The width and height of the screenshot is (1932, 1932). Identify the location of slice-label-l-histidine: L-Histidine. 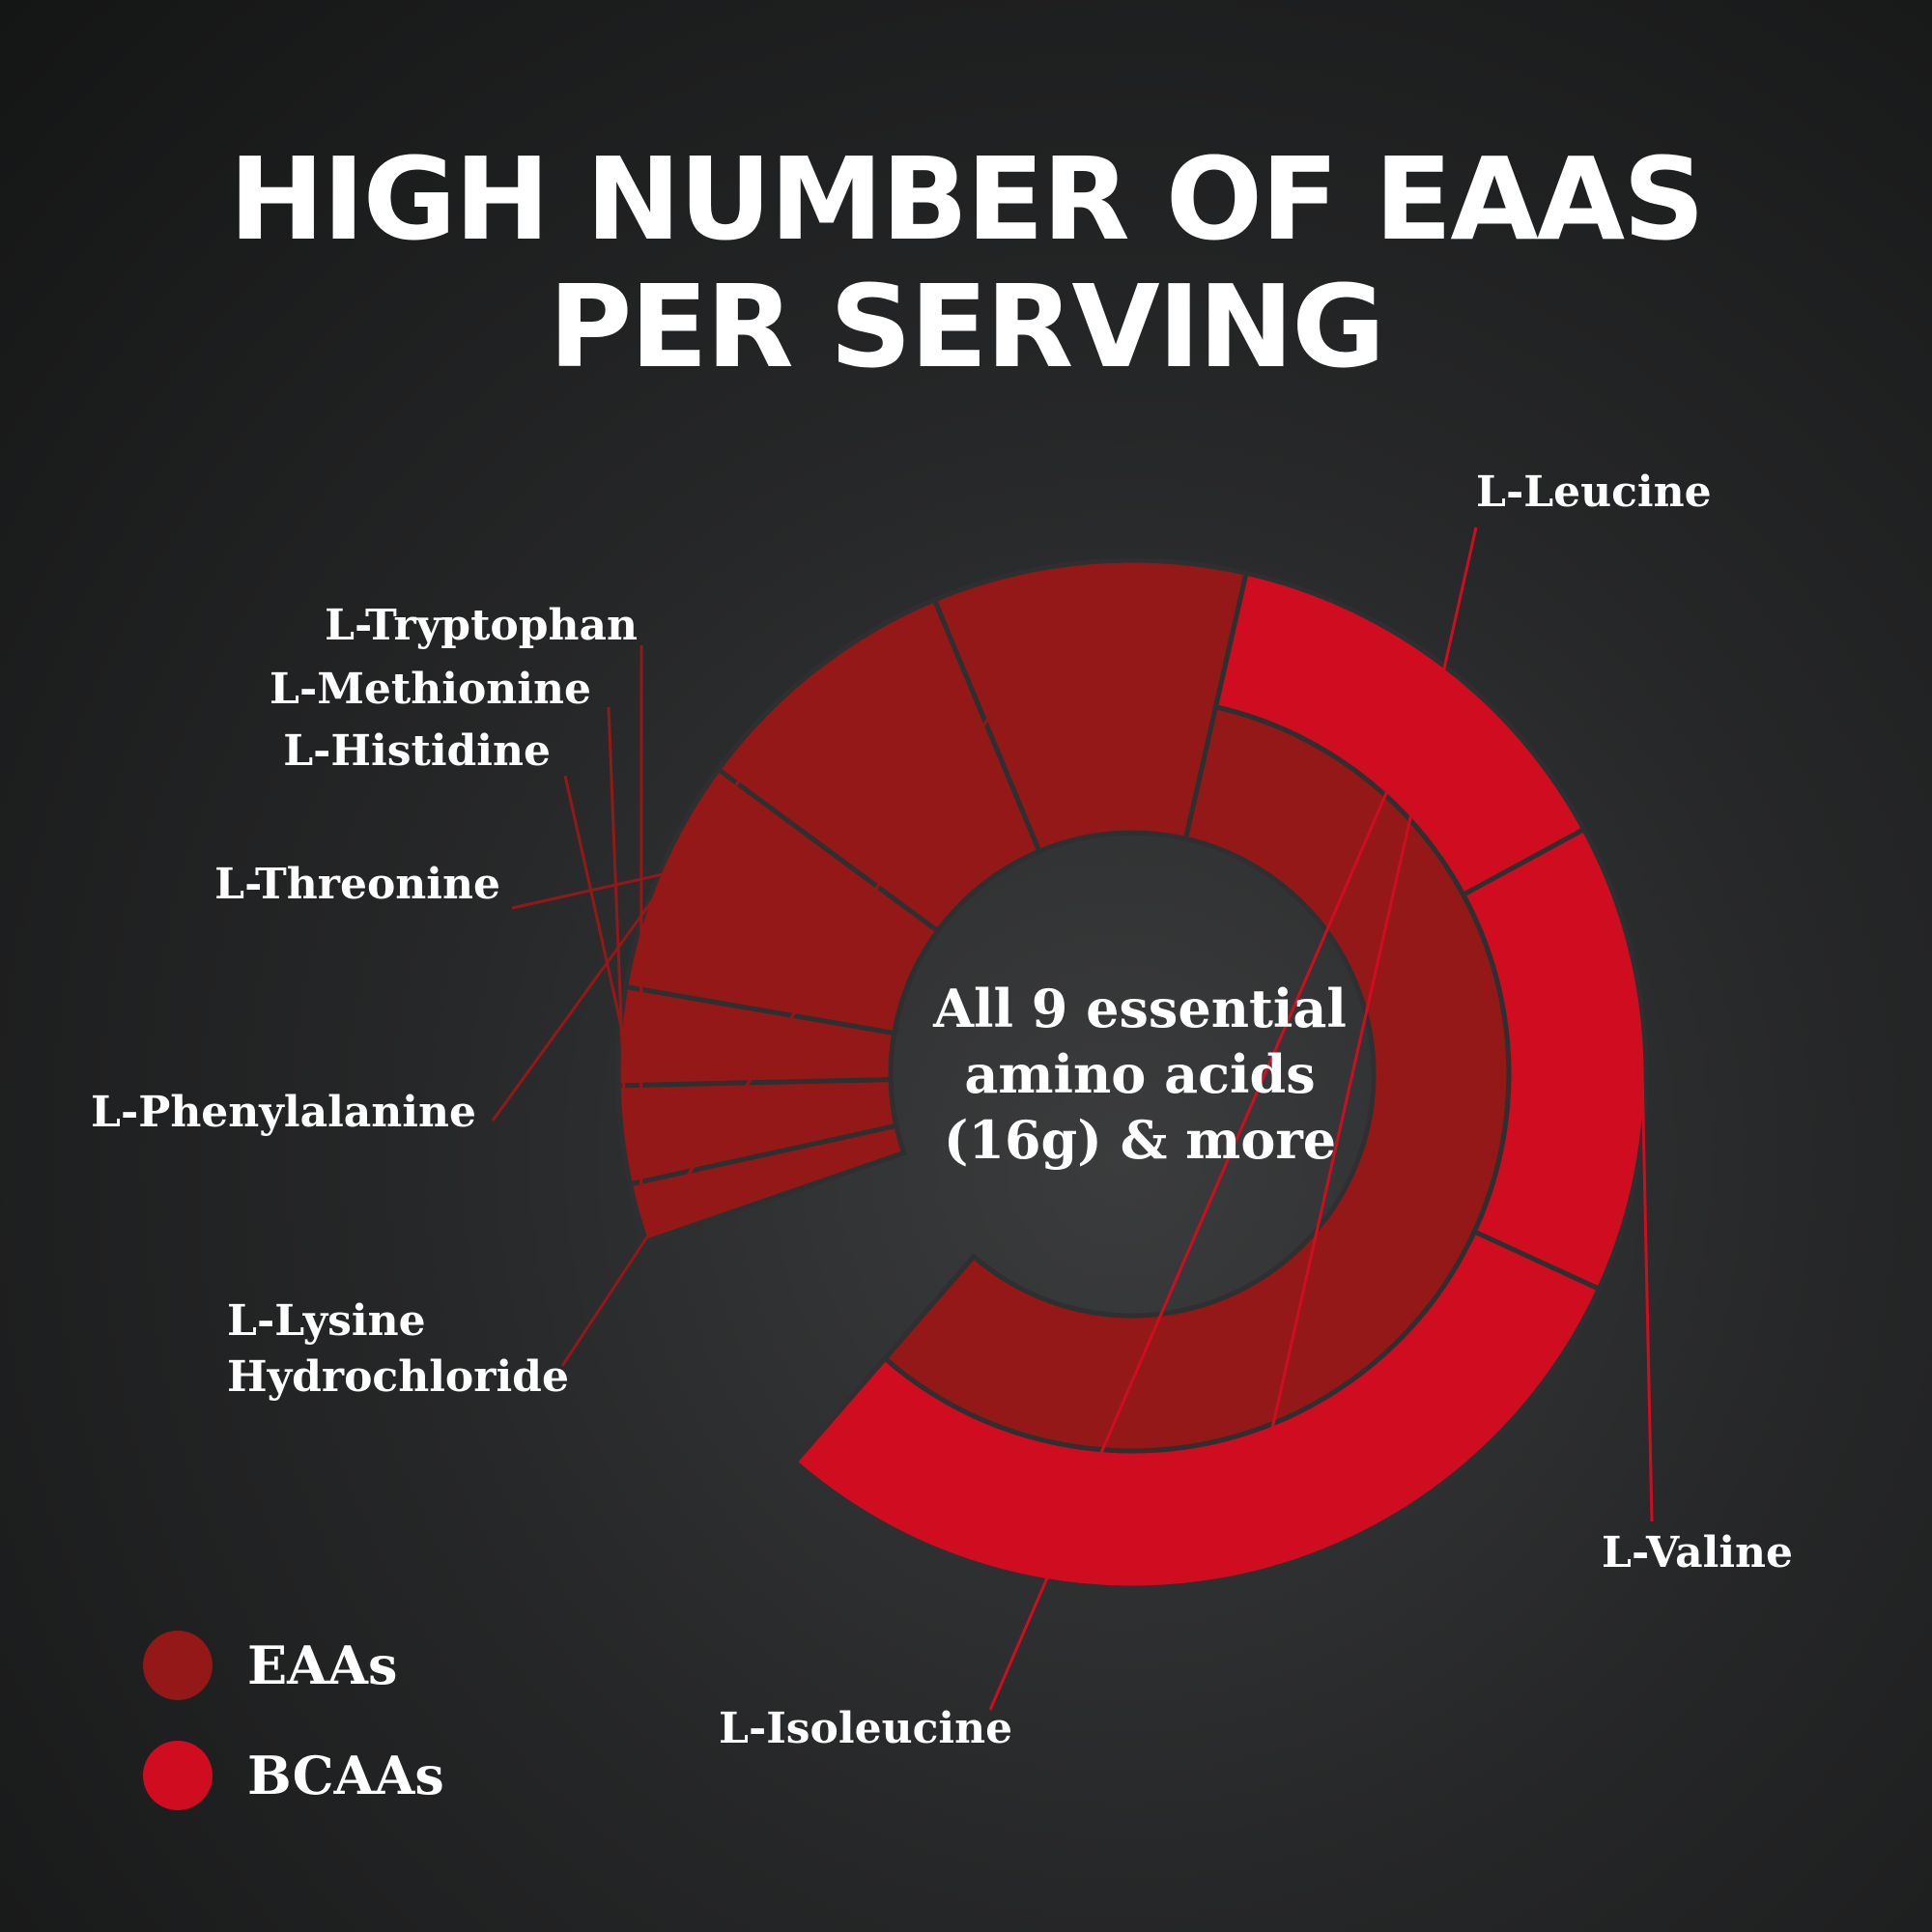
(417, 751).